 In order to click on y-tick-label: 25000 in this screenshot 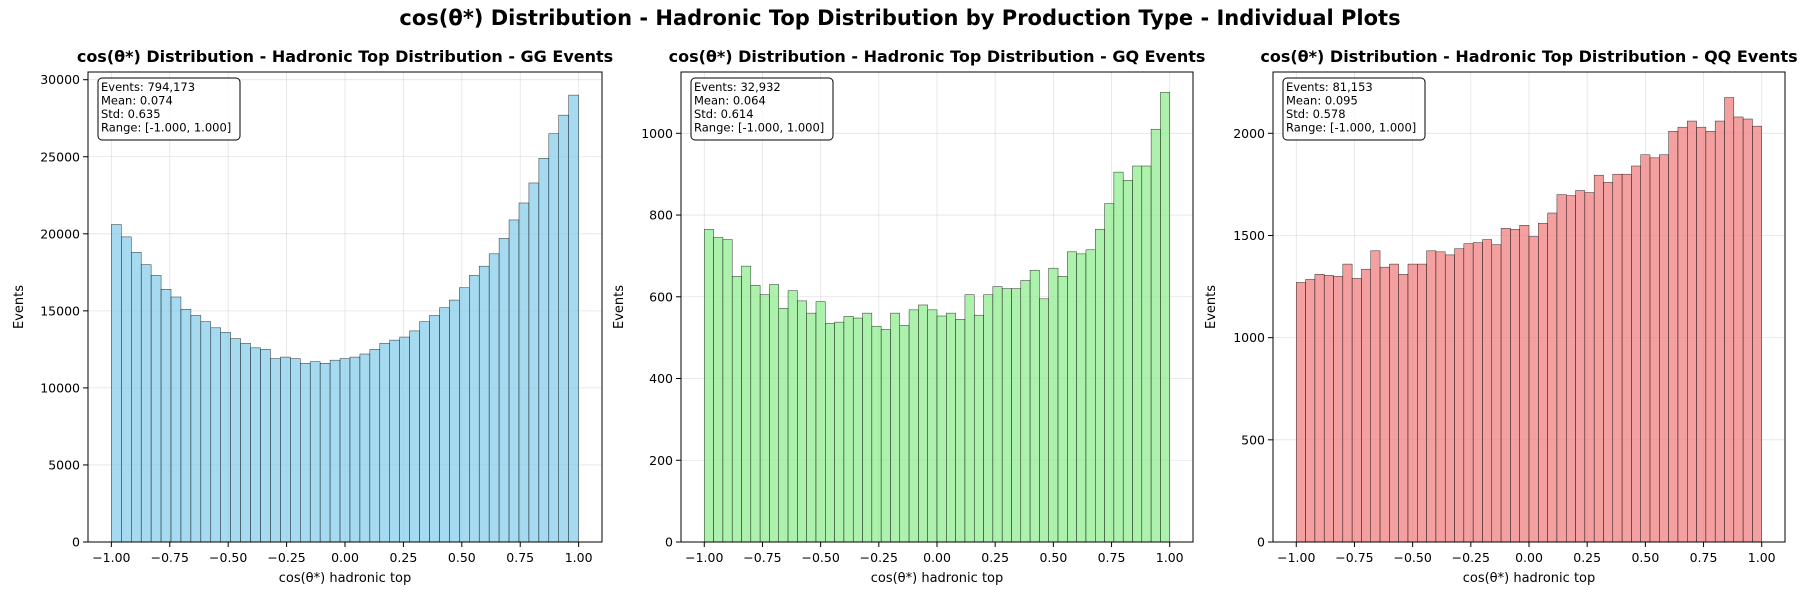, I will do `click(60, 156)`.